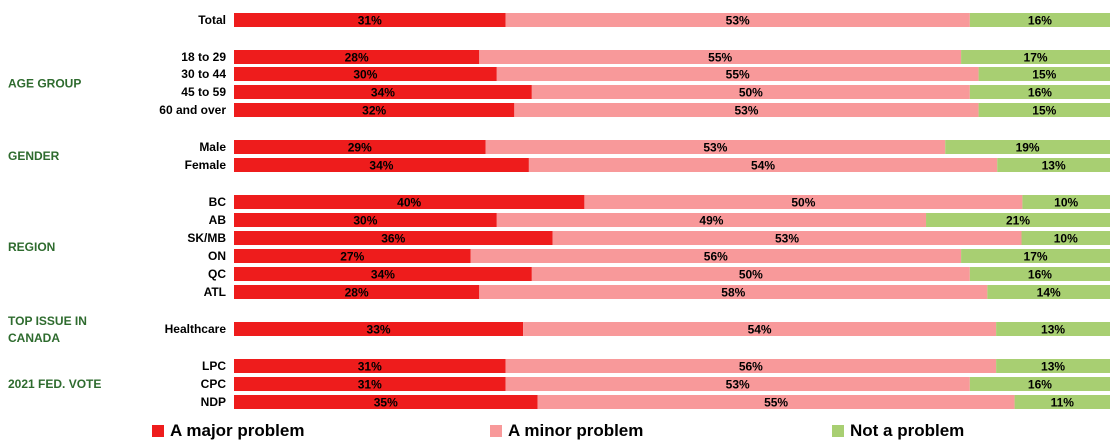 The image size is (1112, 442). Describe the element at coordinates (214, 366) in the screenshot. I see `row-label: LPC` at that location.